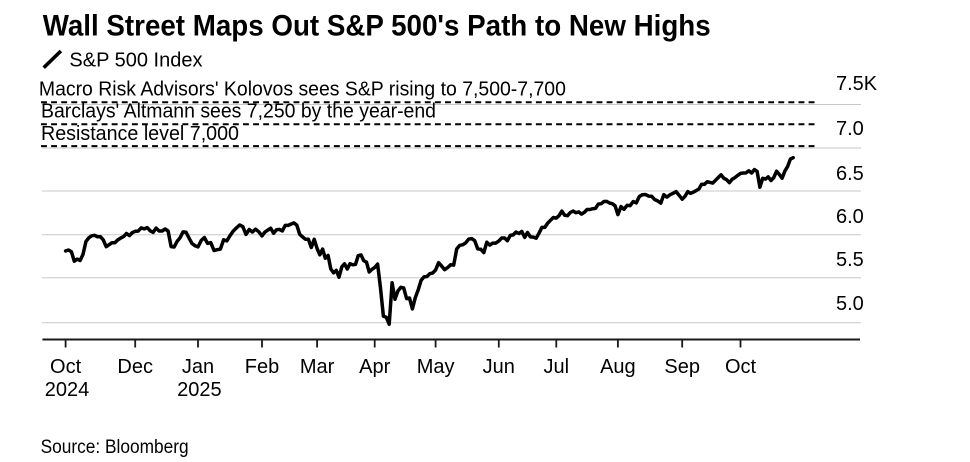 The height and width of the screenshot is (462, 970). What do you see at coordinates (374, 367) in the screenshot?
I see `svg-text: Apr` at bounding box center [374, 367].